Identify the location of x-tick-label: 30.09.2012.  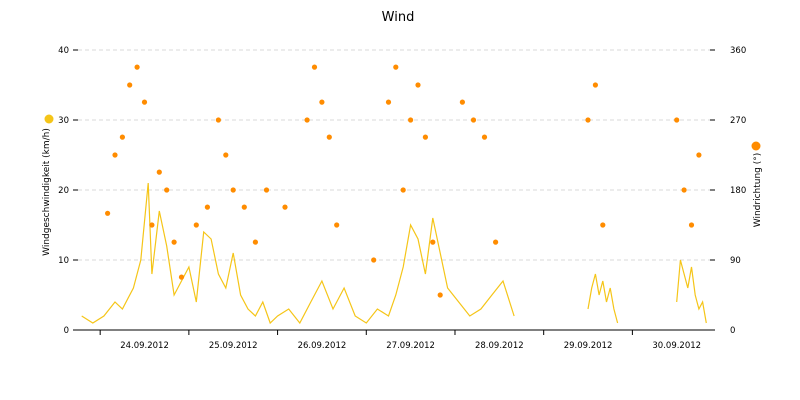
(676, 346).